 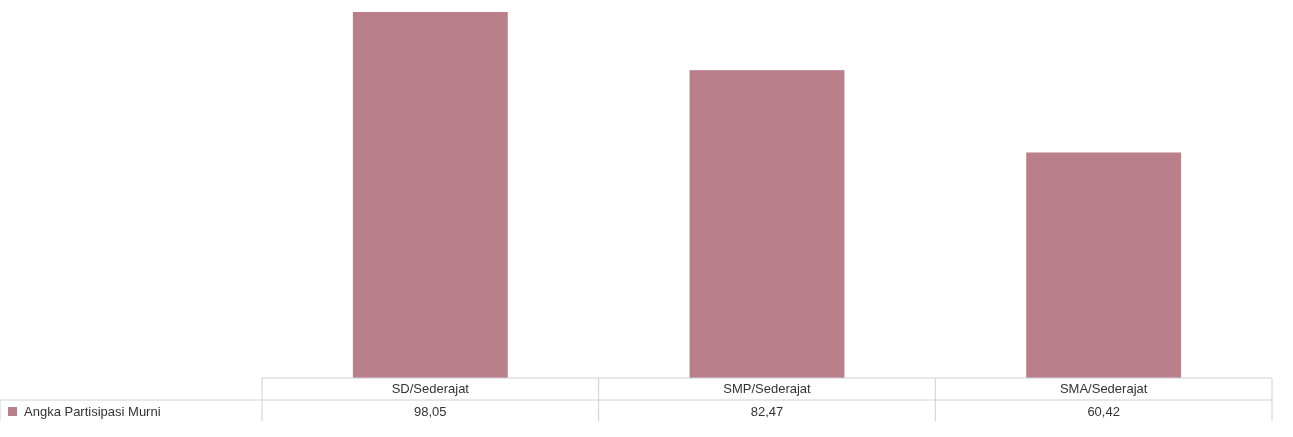 What do you see at coordinates (767, 388) in the screenshot?
I see `x-tick-label: SMP/Sederajat` at bounding box center [767, 388].